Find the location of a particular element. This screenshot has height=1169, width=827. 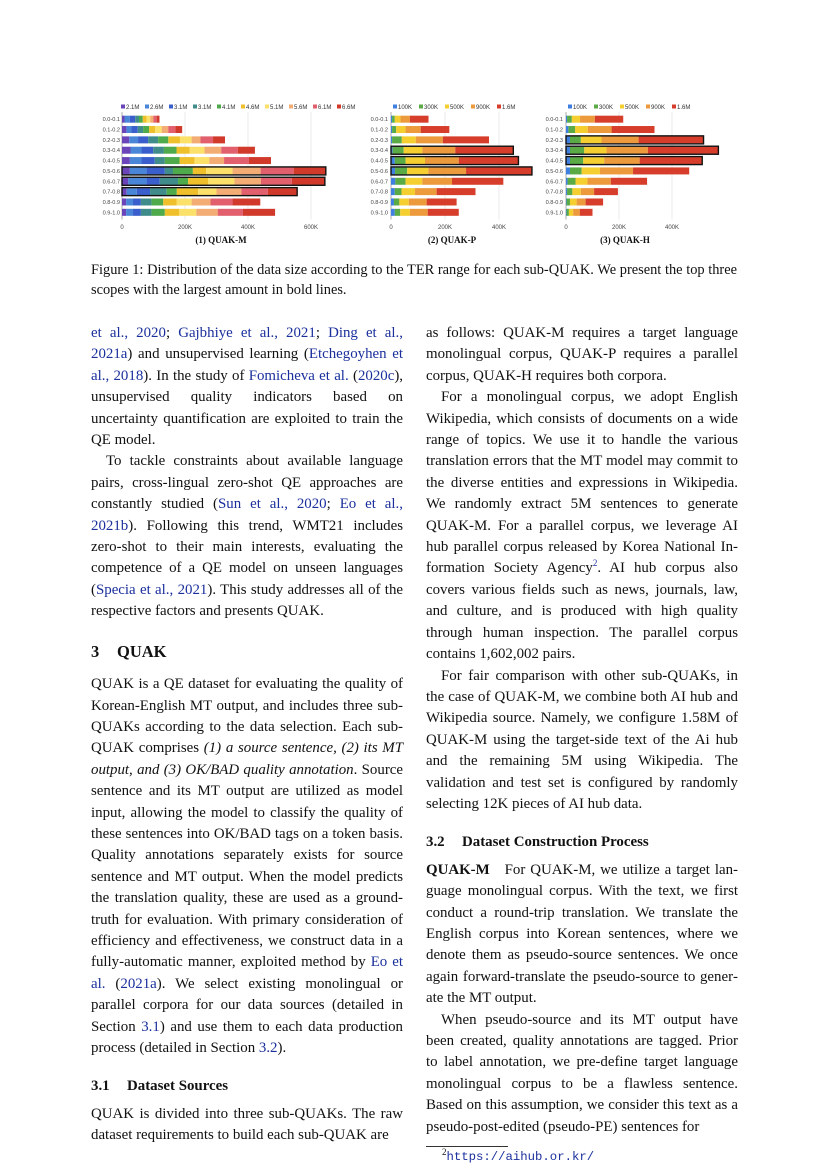

citation-link: Etchegoyhen et al., 2018 is located at coordinates (247, 365).